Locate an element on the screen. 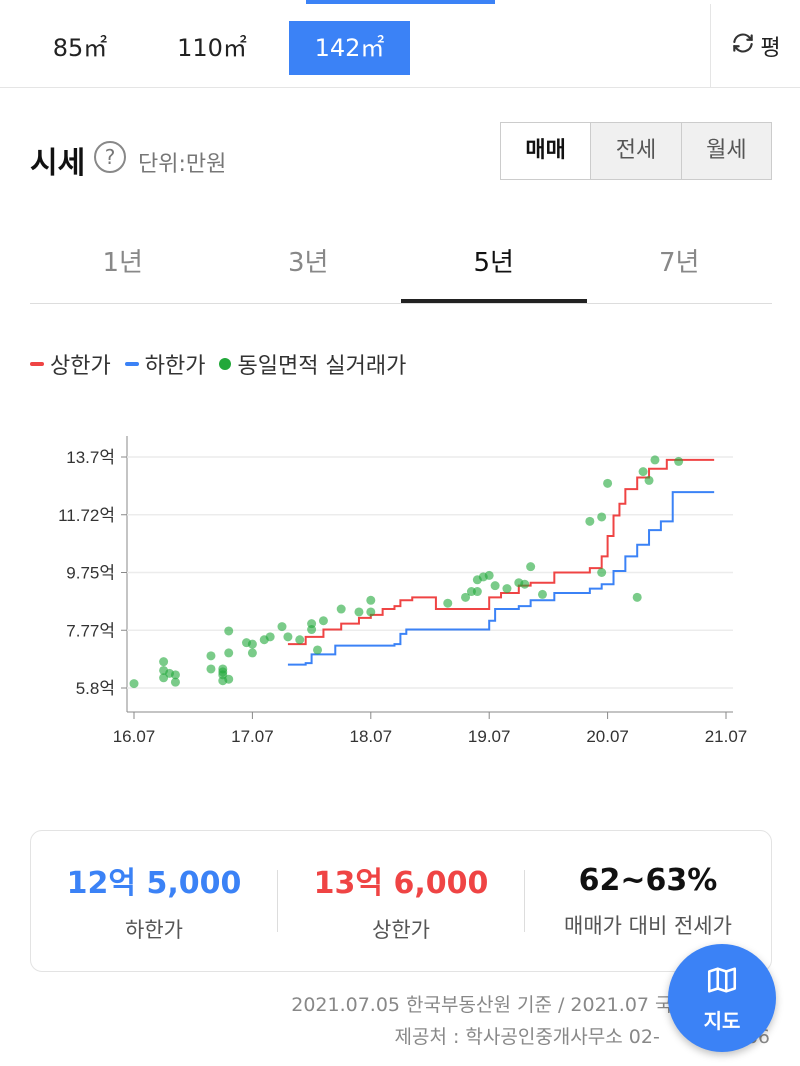  legend-swatch-upper is located at coordinates (37, 364).